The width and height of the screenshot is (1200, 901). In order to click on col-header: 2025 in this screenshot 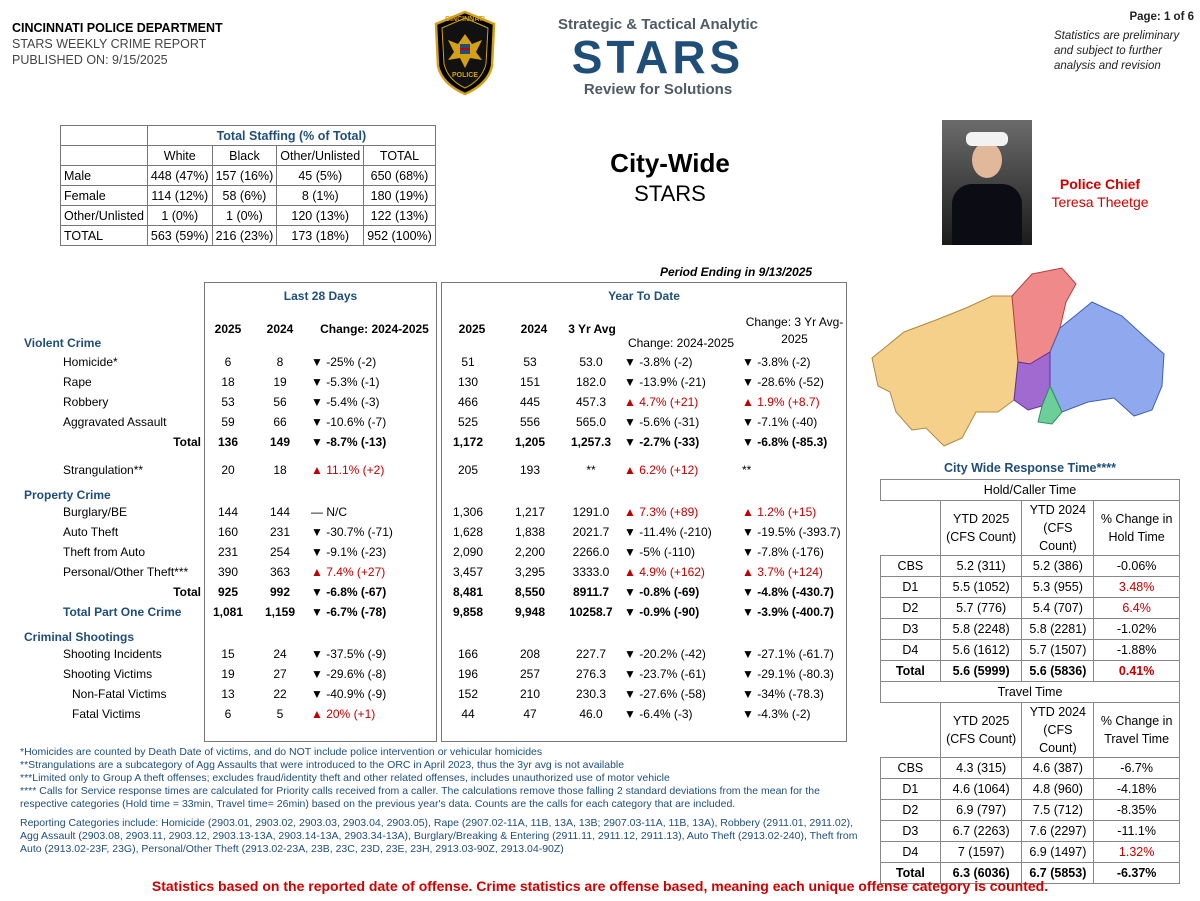, I will do `click(472, 329)`.